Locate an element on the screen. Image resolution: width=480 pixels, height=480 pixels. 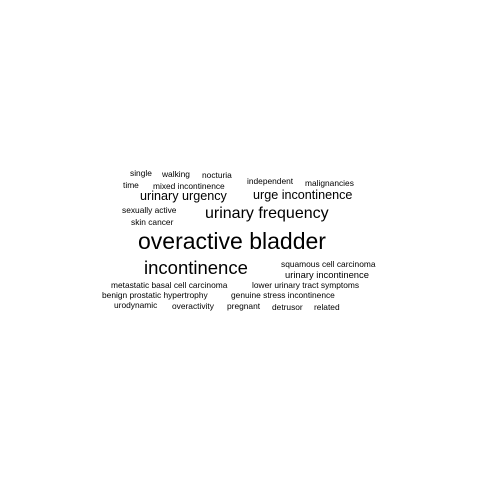
word-metastatic-basal-cell-carcinoma: metastatic basal cell carcinoma is located at coordinates (169, 285).